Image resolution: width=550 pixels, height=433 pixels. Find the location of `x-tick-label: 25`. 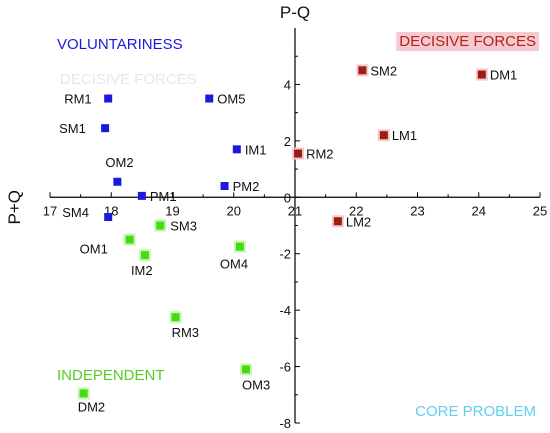

x-tick-label: 25 is located at coordinates (540, 210).